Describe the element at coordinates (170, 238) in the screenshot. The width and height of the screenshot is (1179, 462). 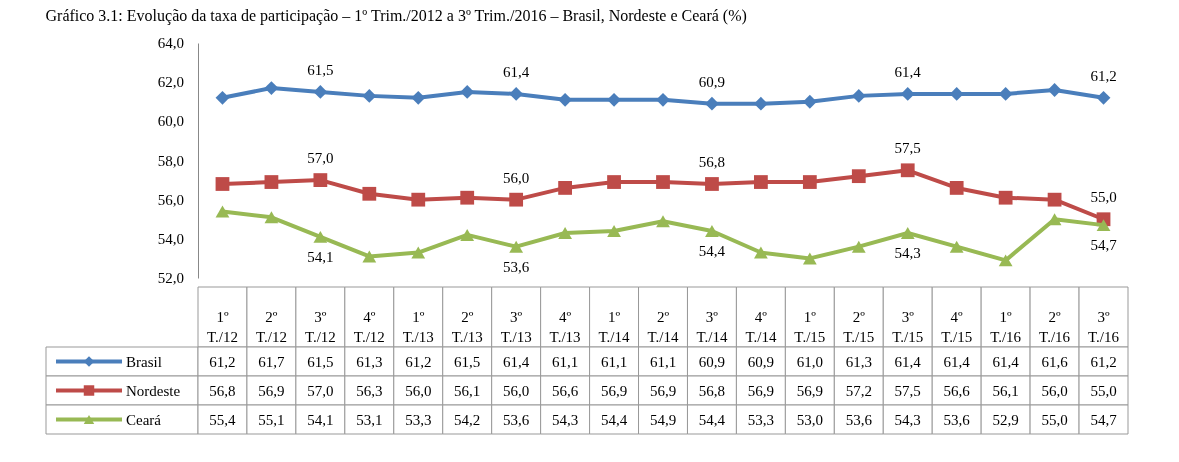
I see `y-tick-label: 54,0` at that location.